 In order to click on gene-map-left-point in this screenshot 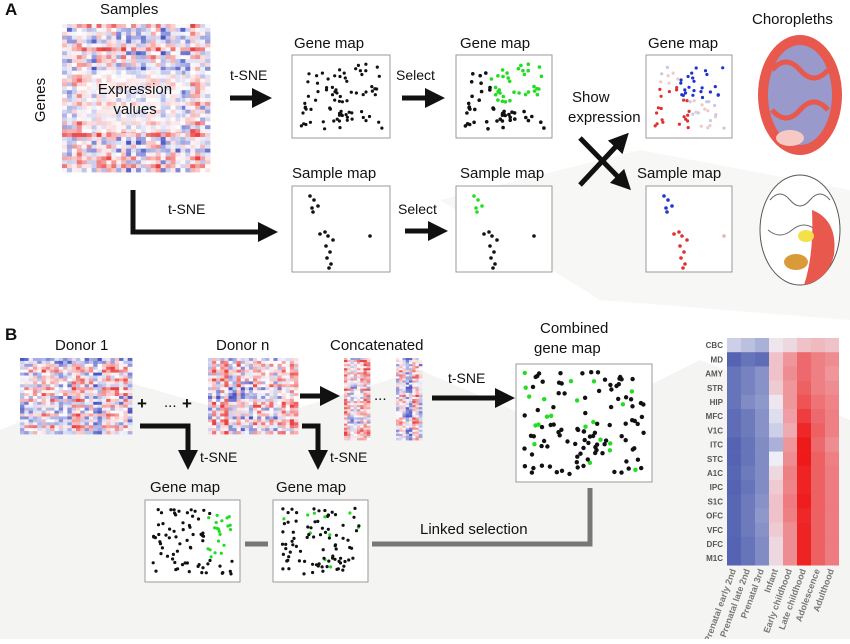, I will do `click(179, 511)`.